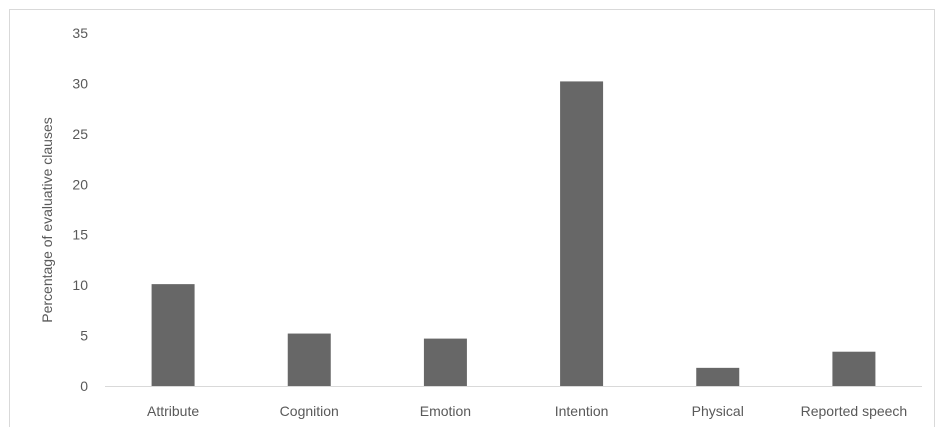 The height and width of the screenshot is (428, 936). What do you see at coordinates (445, 411) in the screenshot?
I see `x-tick-label: Emotion` at bounding box center [445, 411].